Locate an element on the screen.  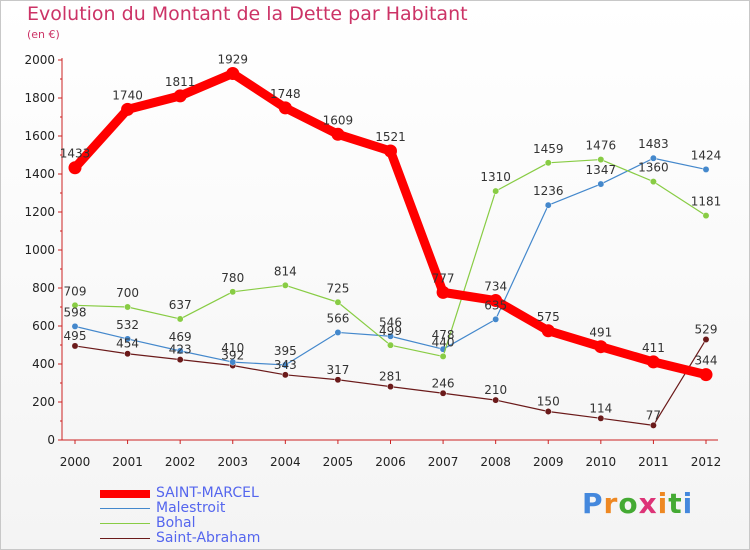
data-label: 700 is located at coordinates (127, 293).